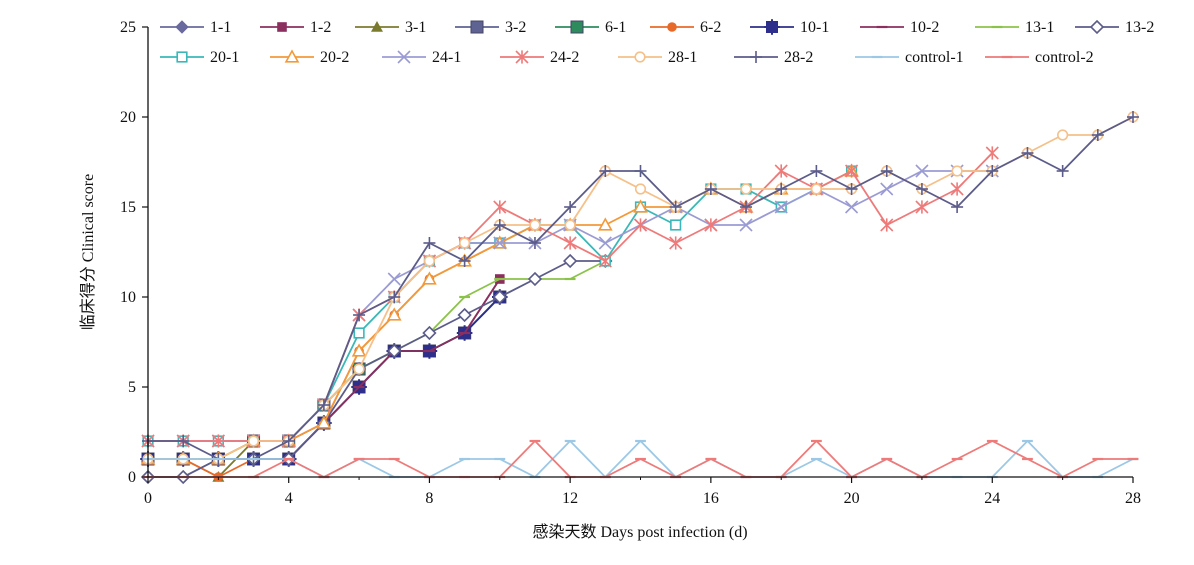 This screenshot has height=565, width=1194. I want to click on legend-label: 13-2, so click(1139, 27).